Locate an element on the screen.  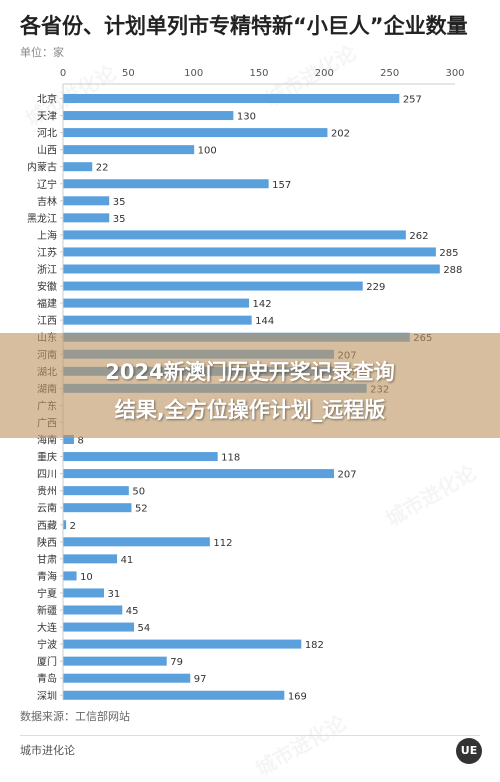
value-label: 2 is located at coordinates (73, 526).